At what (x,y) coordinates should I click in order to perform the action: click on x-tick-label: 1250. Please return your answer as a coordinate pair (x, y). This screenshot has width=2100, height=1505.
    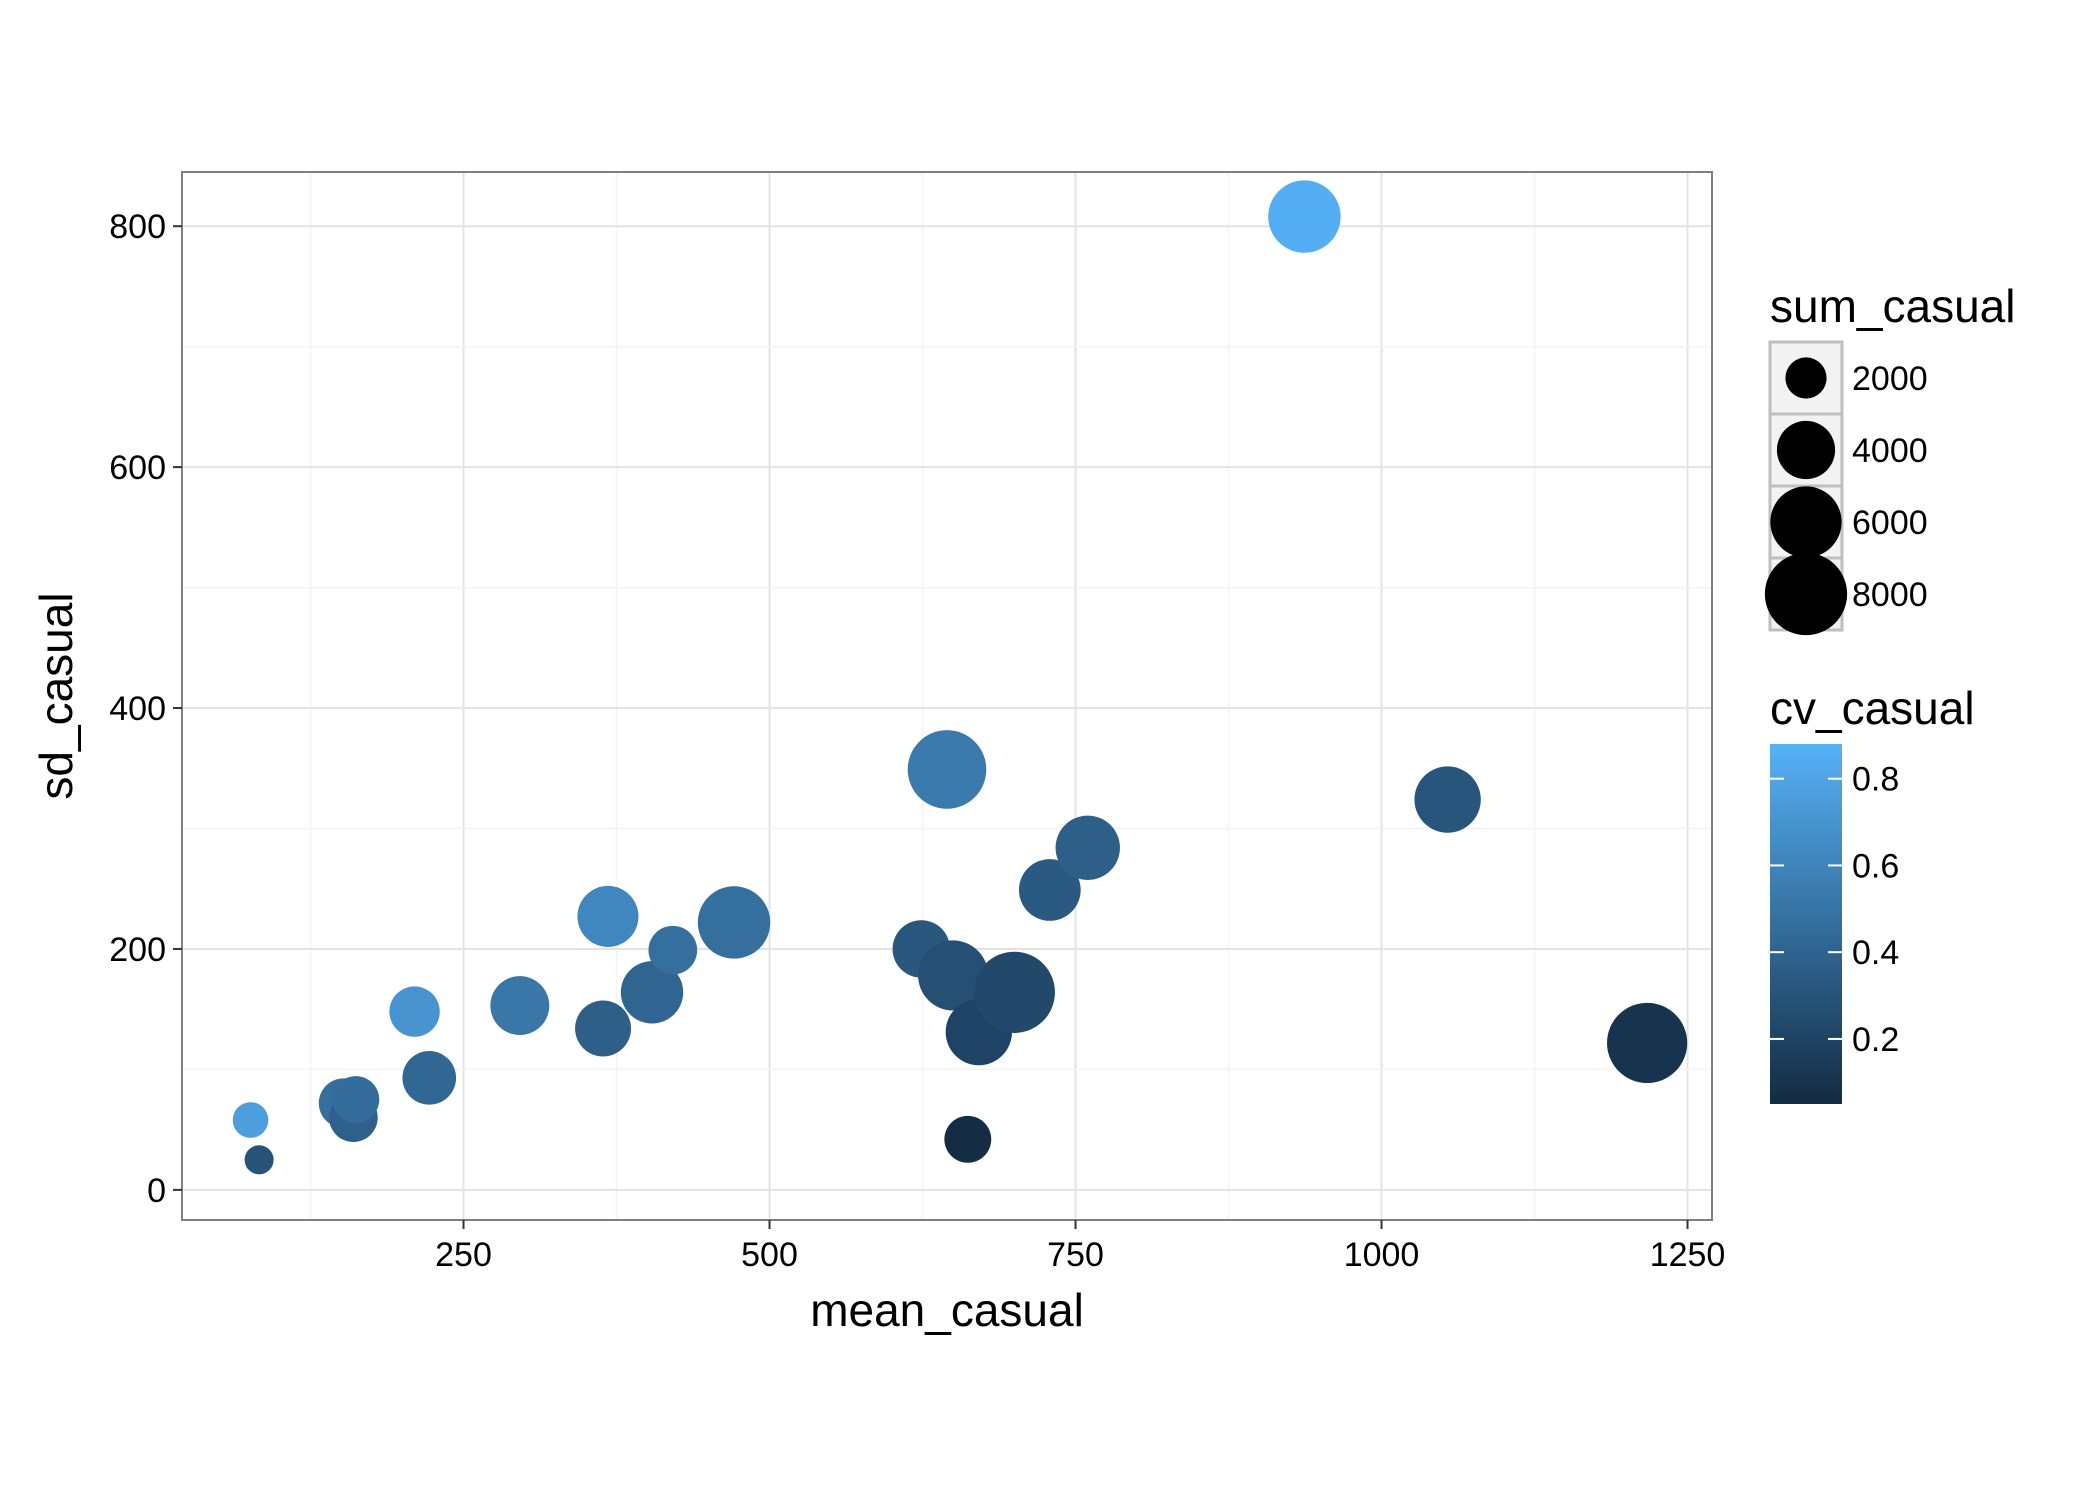
    Looking at the image, I should click on (1688, 1255).